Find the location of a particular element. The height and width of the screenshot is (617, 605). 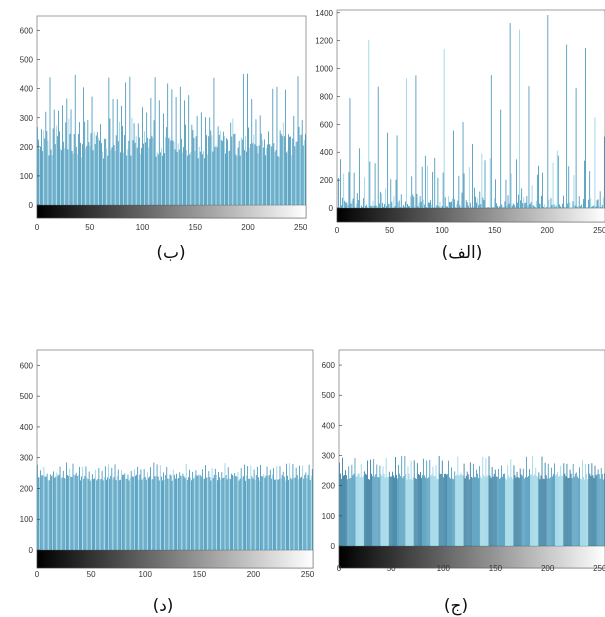

x-tick-label: 0 is located at coordinates (37, 227).